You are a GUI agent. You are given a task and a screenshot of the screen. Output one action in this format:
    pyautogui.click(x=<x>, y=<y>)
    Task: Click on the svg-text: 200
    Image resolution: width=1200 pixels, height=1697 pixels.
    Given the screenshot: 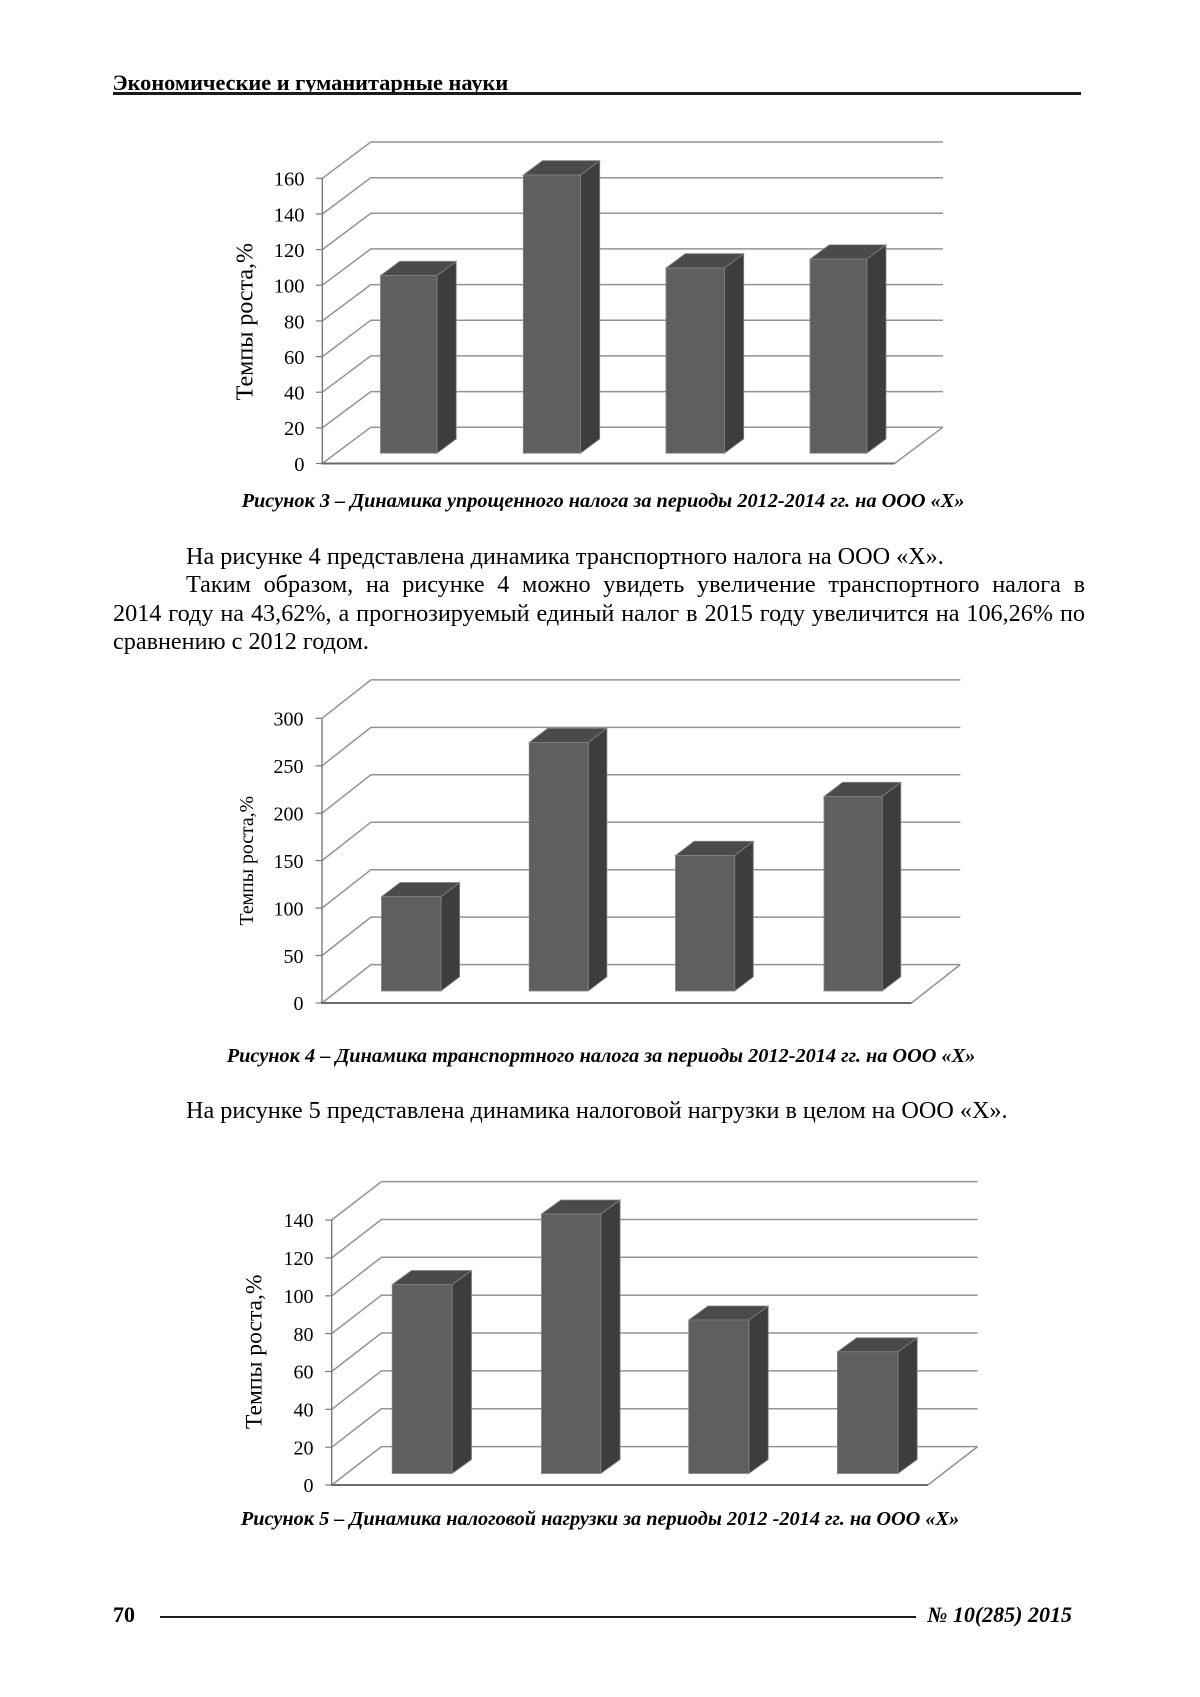 What is the action you would take?
    pyautogui.click(x=289, y=814)
    